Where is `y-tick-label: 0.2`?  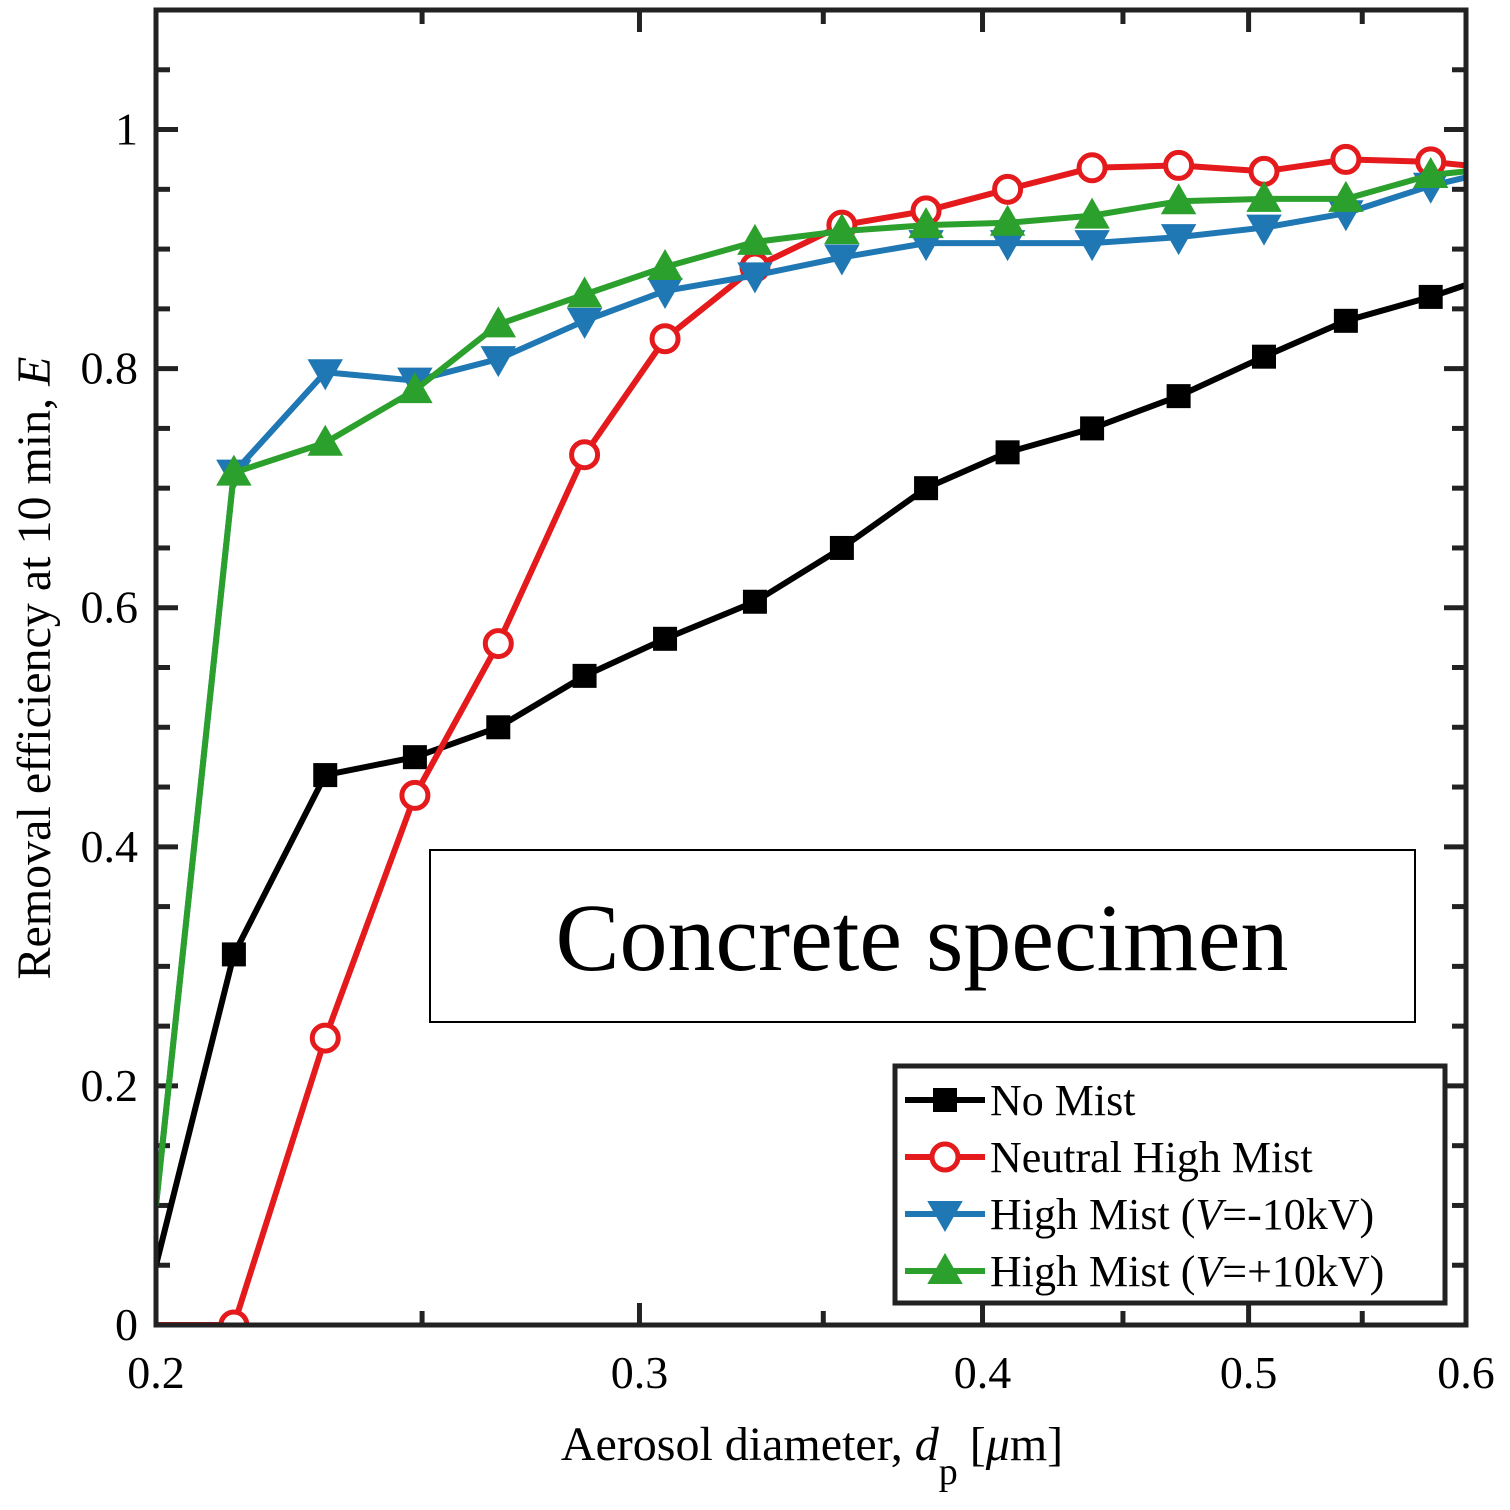
y-tick-label: 0.2 is located at coordinates (110, 1085).